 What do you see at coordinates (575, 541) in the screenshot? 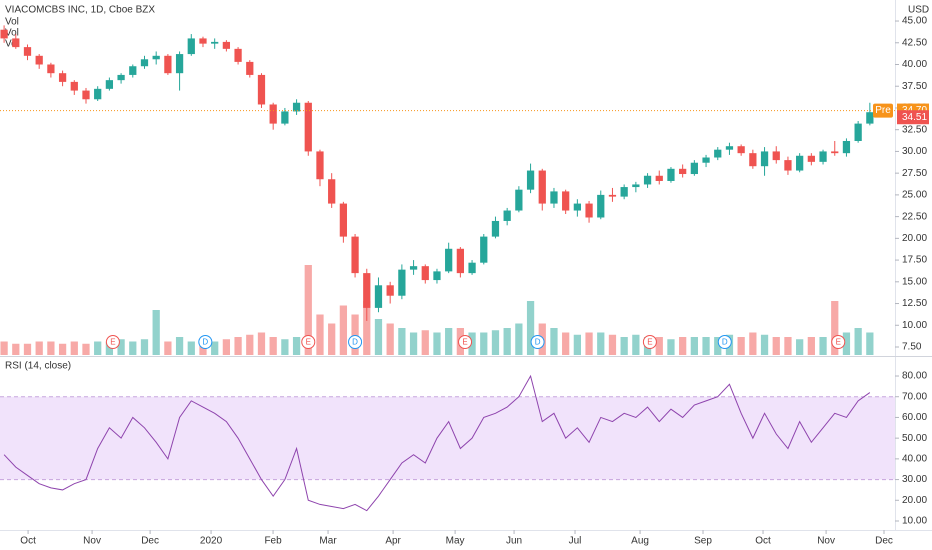
I see `x-tick-label: Jul` at bounding box center [575, 541].